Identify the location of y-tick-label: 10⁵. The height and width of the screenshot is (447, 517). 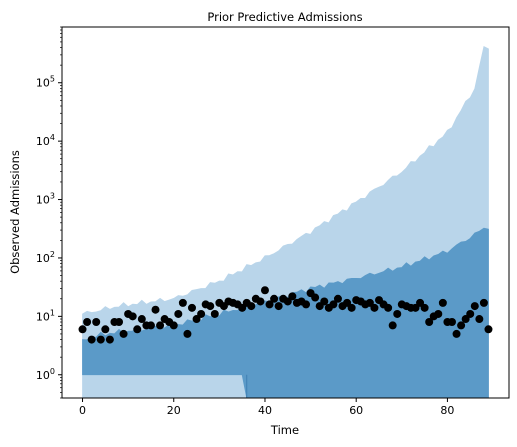
(45, 82).